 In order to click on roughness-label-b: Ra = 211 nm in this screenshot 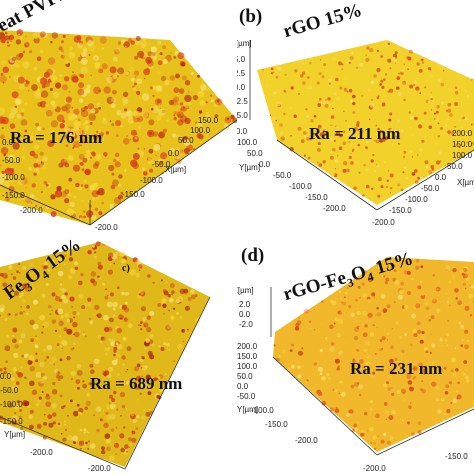, I will do `click(355, 133)`.